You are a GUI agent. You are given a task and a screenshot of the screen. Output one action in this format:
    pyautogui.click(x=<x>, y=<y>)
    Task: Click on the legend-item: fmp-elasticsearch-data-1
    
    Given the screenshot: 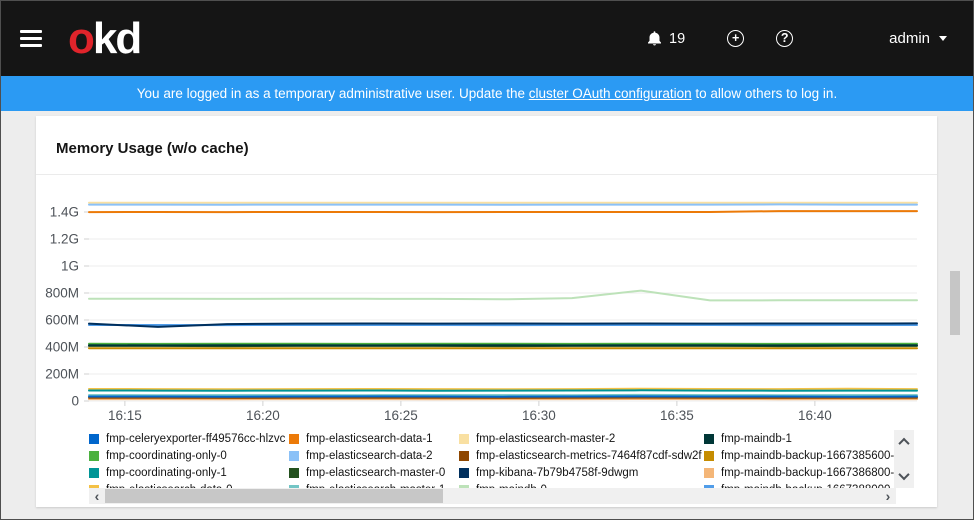 What is the action you would take?
    pyautogui.click(x=374, y=438)
    